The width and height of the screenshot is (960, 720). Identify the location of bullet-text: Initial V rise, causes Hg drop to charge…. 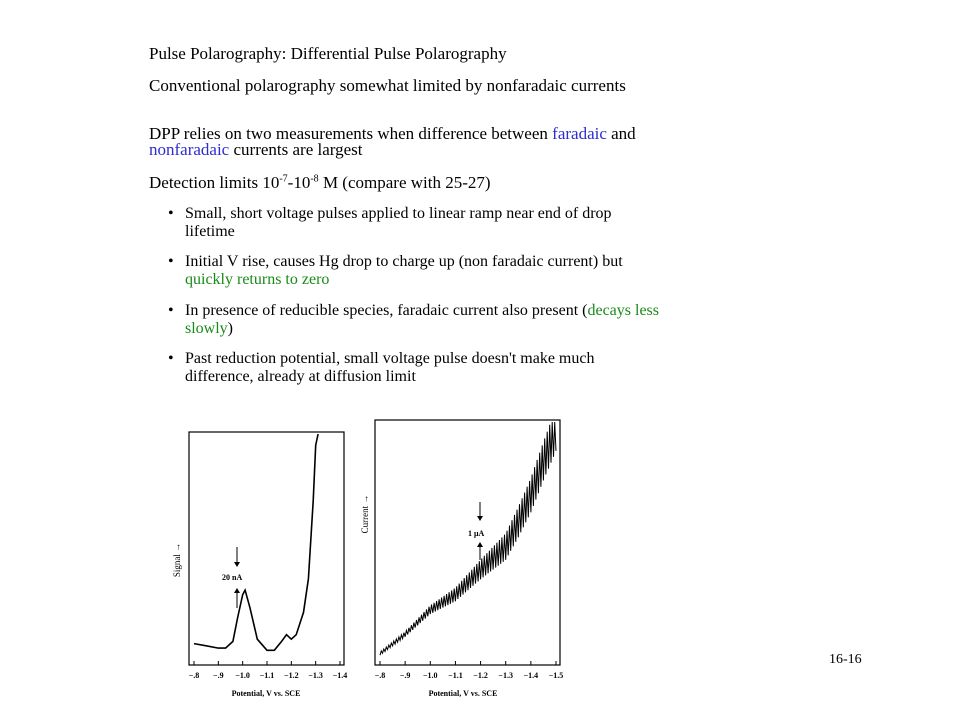
(425, 271).